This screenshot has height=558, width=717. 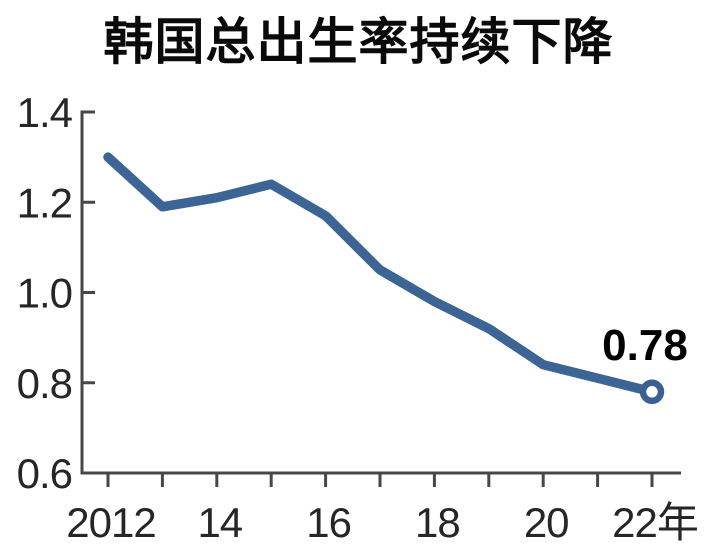 What do you see at coordinates (45, 112) in the screenshot?
I see `y-tick-label: 1.4` at bounding box center [45, 112].